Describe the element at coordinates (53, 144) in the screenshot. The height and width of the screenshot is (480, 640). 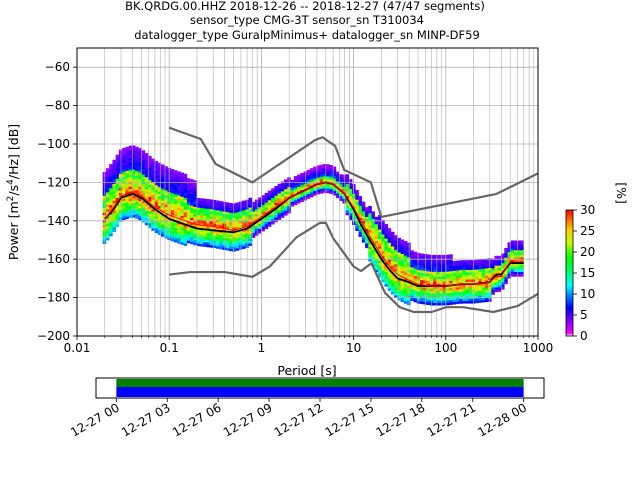
I see `y-tick-label: −100` at that location.